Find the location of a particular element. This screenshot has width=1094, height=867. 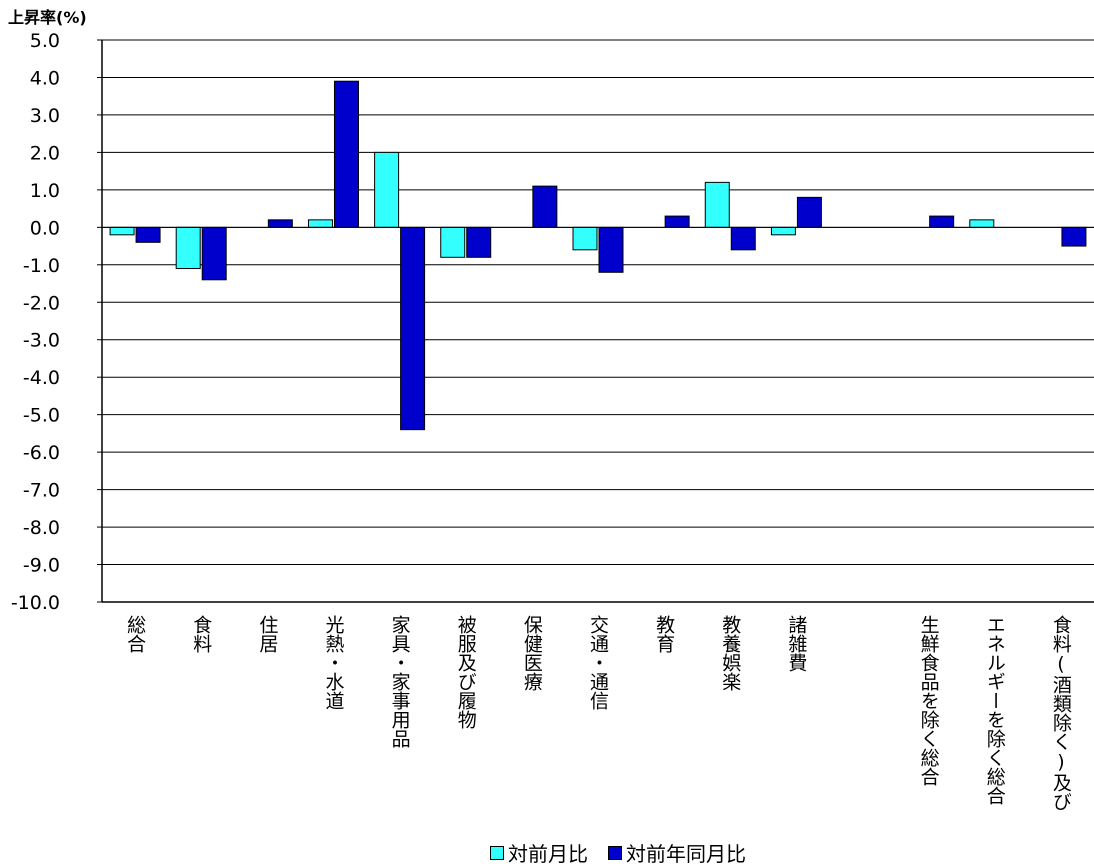

y-tick-label: 4.0 is located at coordinates (45, 78).